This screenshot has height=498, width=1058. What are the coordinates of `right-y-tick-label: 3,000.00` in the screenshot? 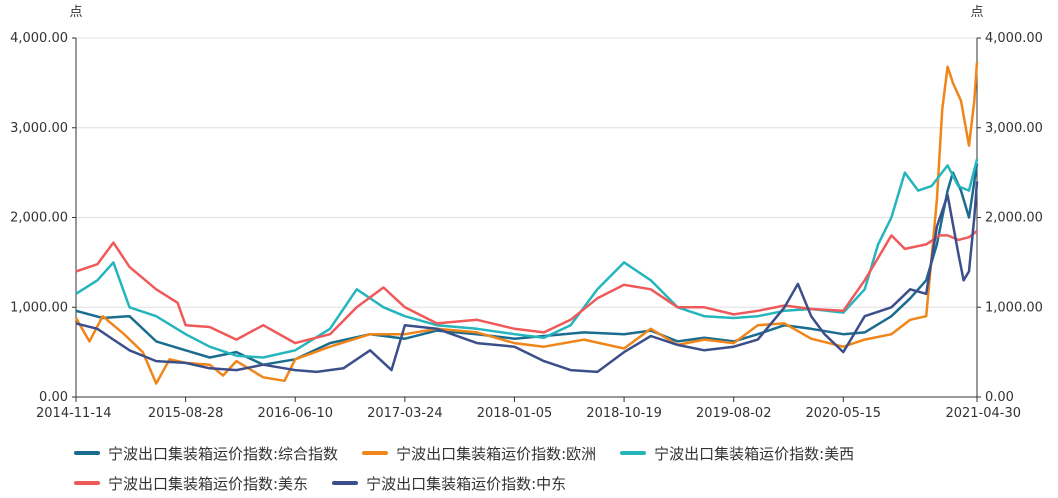 It's located at (1014, 128).